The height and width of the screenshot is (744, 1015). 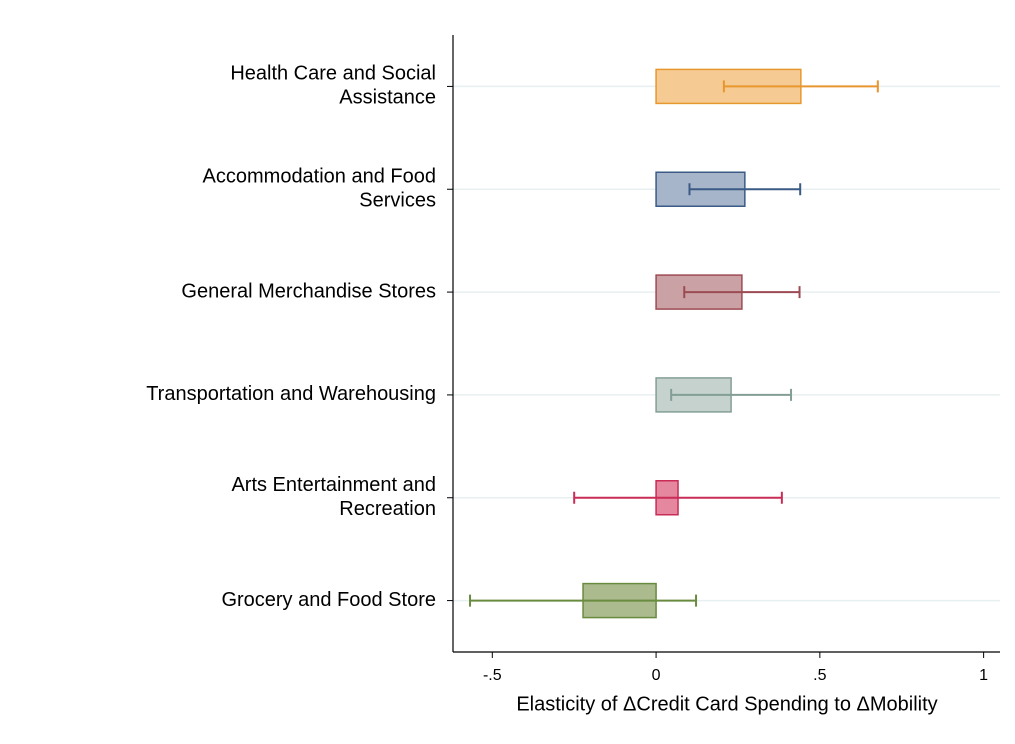 I want to click on x-tick-label: 1, so click(x=983, y=675).